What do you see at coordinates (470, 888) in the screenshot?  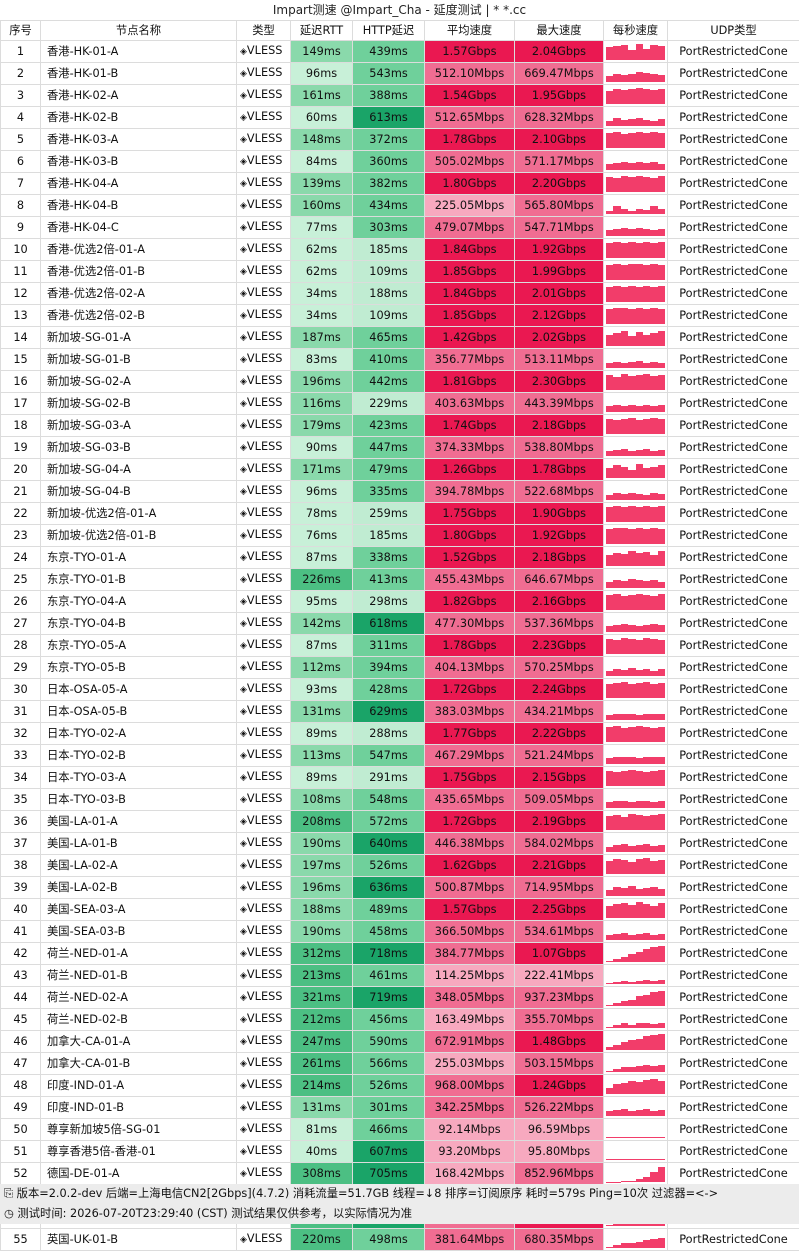 I see `avg-speed-value: 500.87Mbps` at bounding box center [470, 888].